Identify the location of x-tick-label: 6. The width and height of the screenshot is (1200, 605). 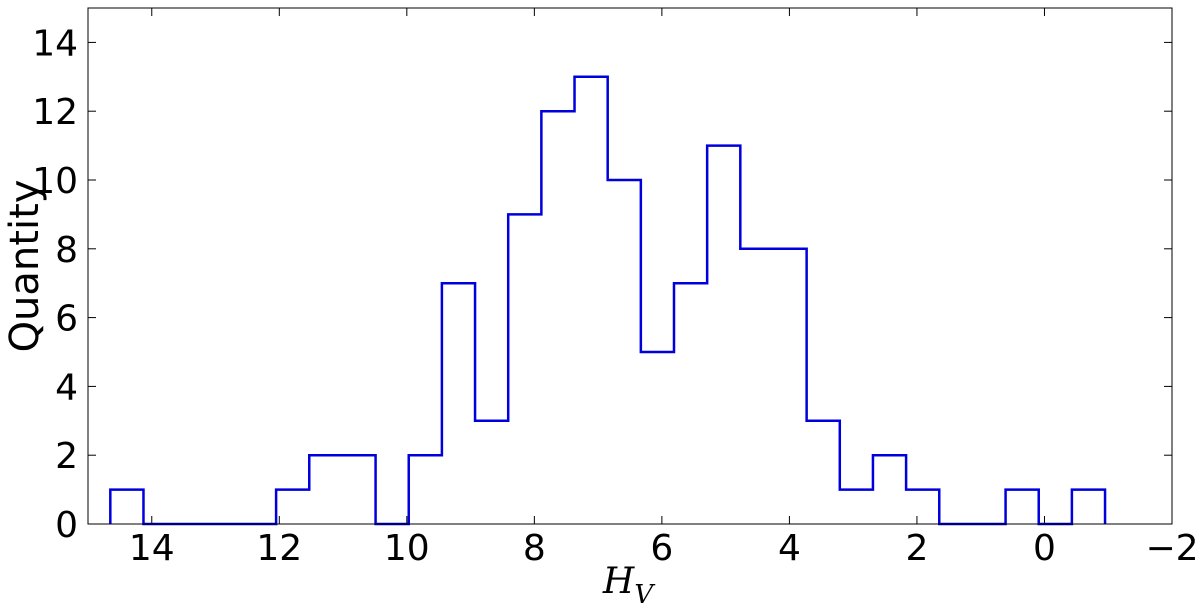
(661, 548).